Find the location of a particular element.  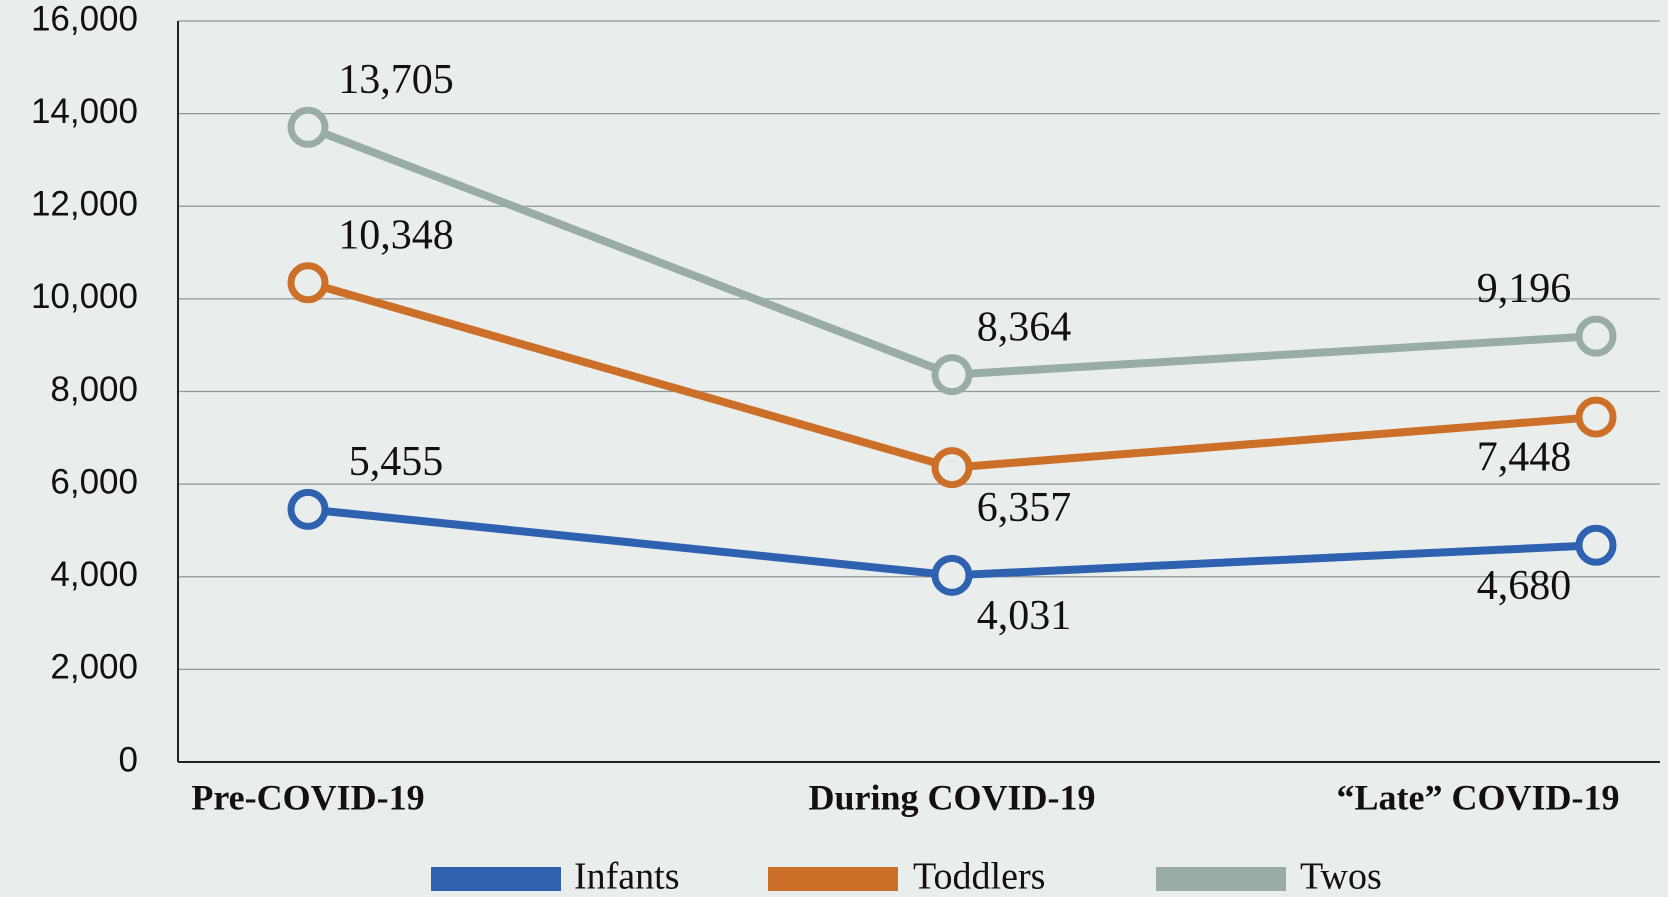

legend-label: Twos is located at coordinates (1341, 876).